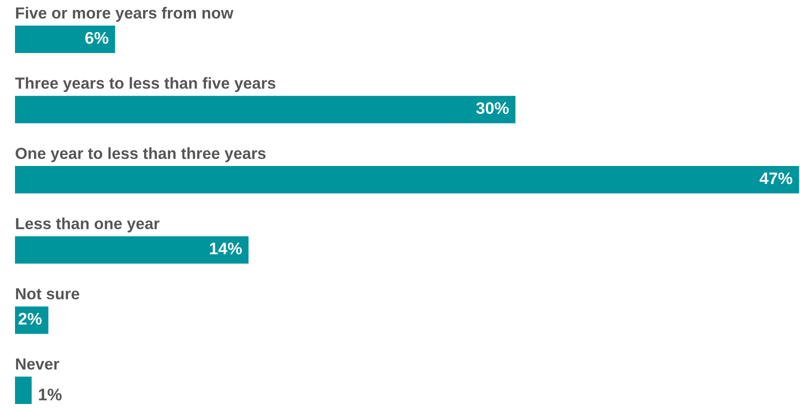 The height and width of the screenshot is (410, 800). What do you see at coordinates (48, 294) in the screenshot?
I see `y-tick-label: Not sure` at bounding box center [48, 294].